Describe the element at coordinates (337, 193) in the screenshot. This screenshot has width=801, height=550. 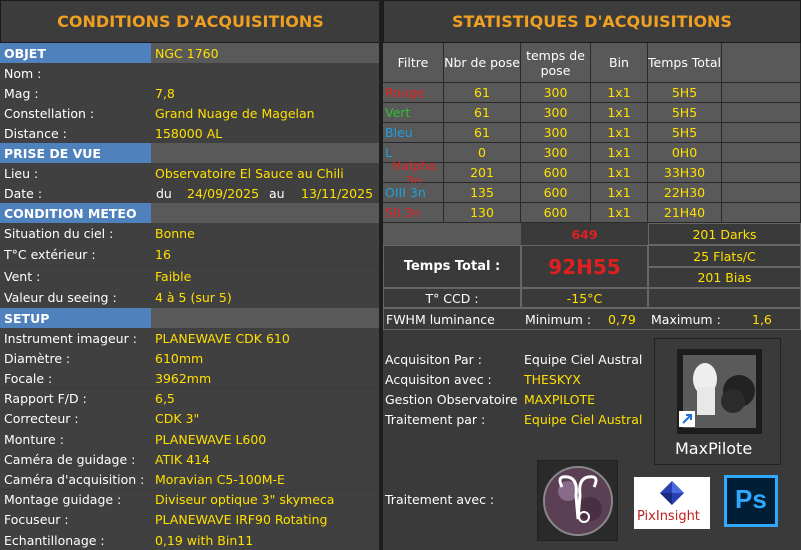
I see `date-end: 13/11/2025` at that location.